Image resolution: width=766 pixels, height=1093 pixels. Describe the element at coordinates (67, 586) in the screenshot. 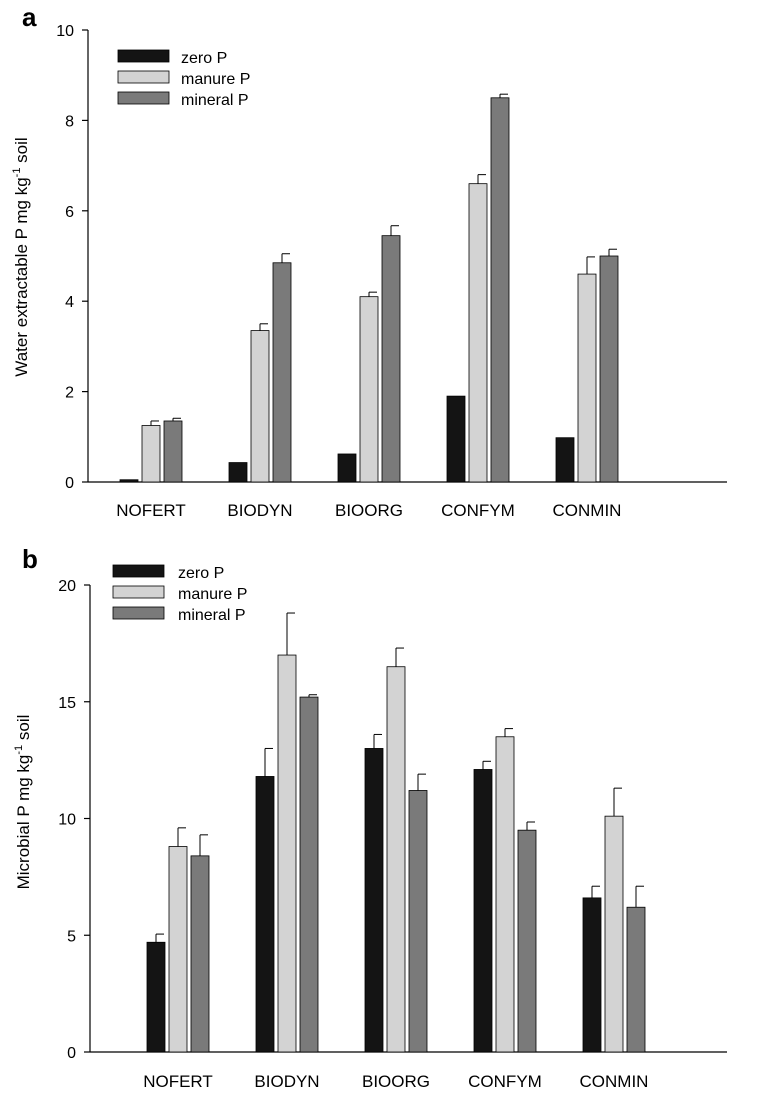

I see `y-tick-label-b: 20` at that location.